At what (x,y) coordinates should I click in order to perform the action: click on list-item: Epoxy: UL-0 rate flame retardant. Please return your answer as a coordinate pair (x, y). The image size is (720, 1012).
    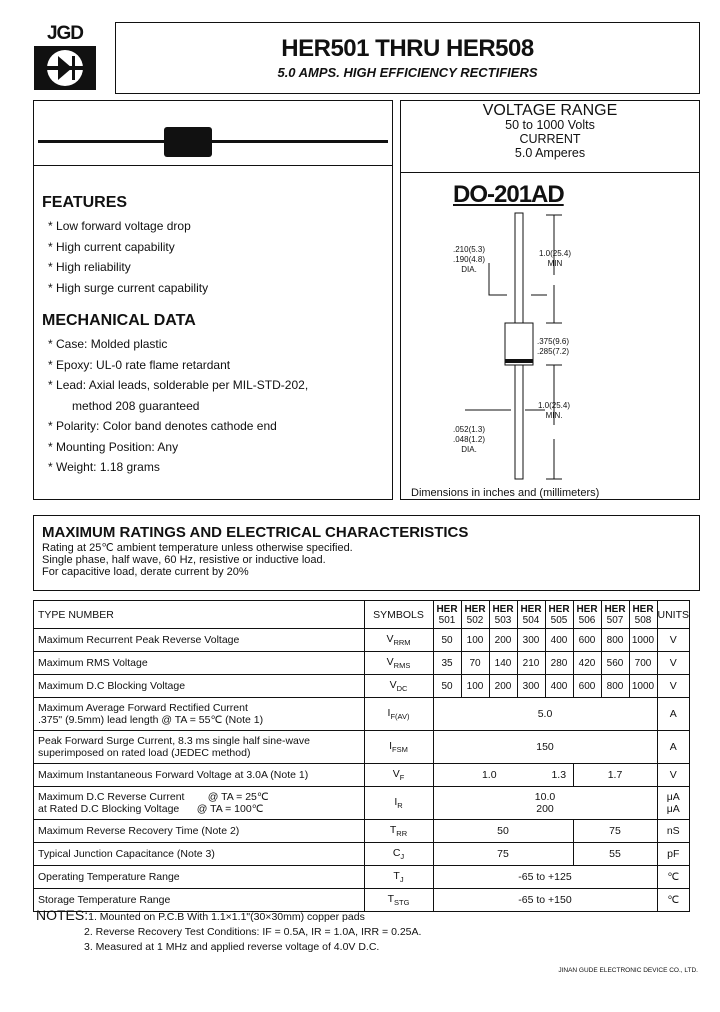
    Looking at the image, I should click on (217, 365).